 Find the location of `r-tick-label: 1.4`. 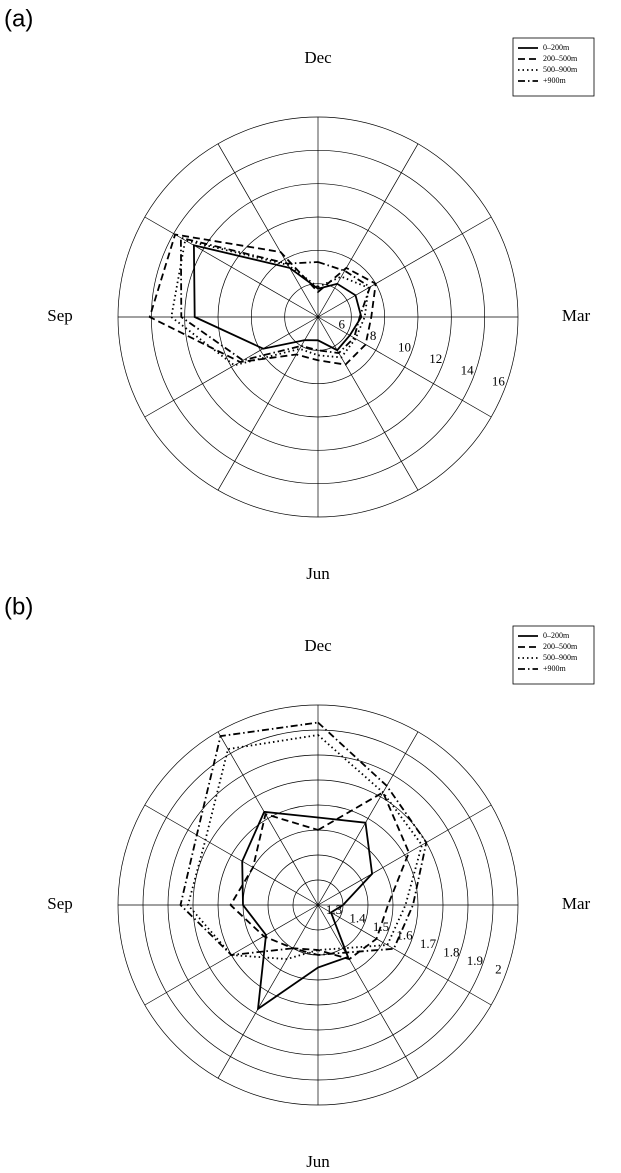

r-tick-label: 1.4 is located at coordinates (357, 917).